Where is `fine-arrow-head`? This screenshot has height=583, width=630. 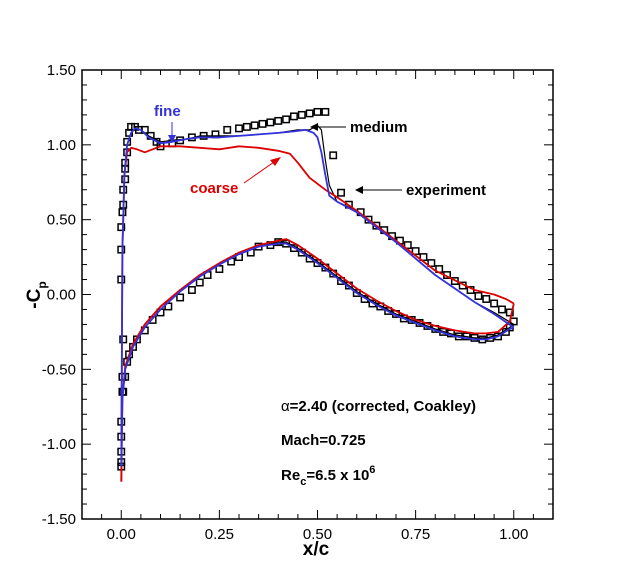 fine-arrow-head is located at coordinates (172, 139).